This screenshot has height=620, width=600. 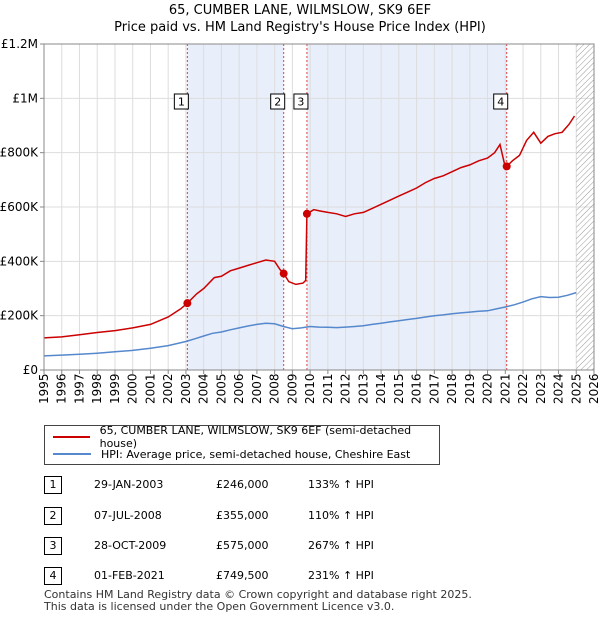 I want to click on x-tick-label: 2024, so click(x=559, y=388).